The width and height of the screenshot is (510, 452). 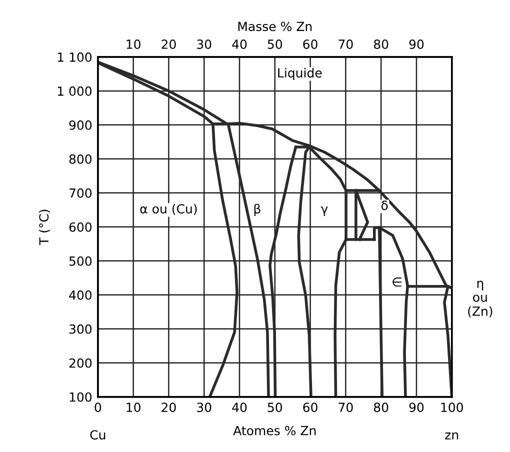 What do you see at coordinates (204, 407) in the screenshot?
I see `x-tick-label: 30` at bounding box center [204, 407].